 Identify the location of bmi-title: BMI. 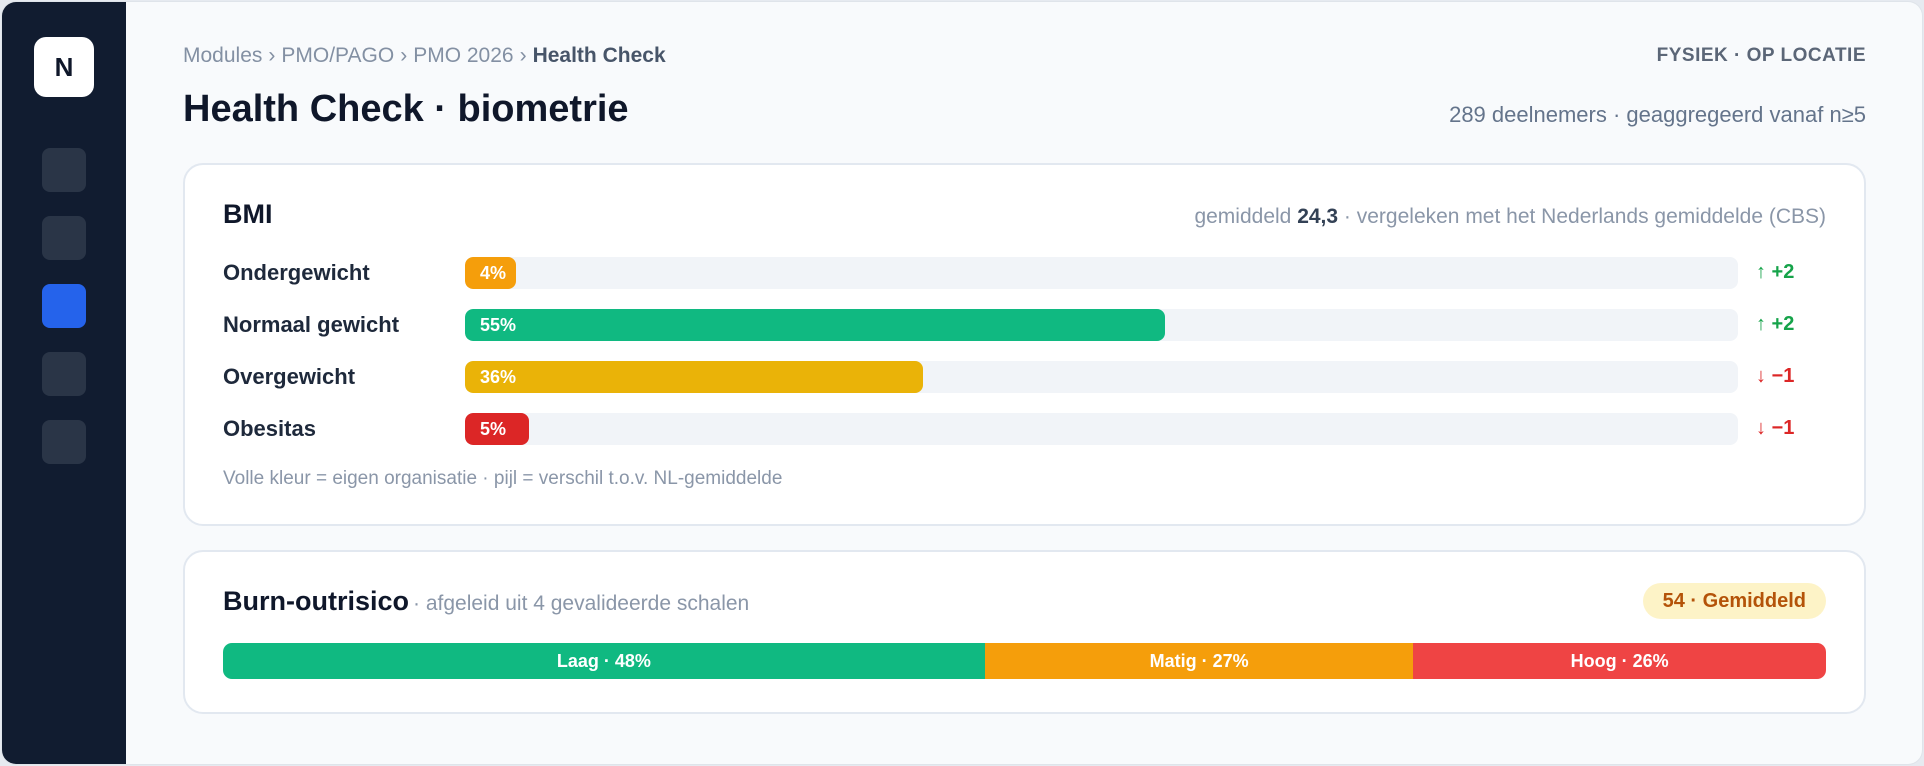
(248, 214).